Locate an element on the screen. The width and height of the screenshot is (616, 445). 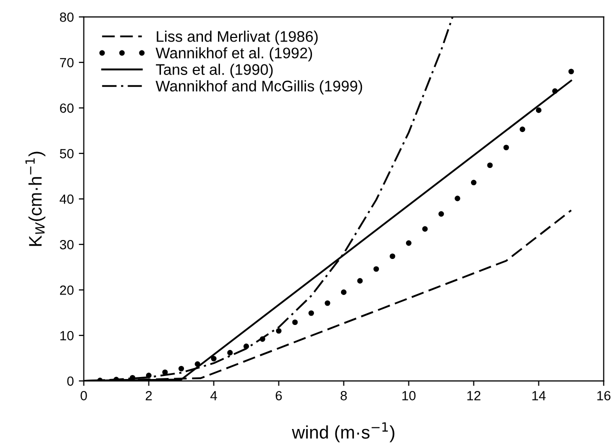
y-tick-label: 20 is located at coordinates (67, 290).